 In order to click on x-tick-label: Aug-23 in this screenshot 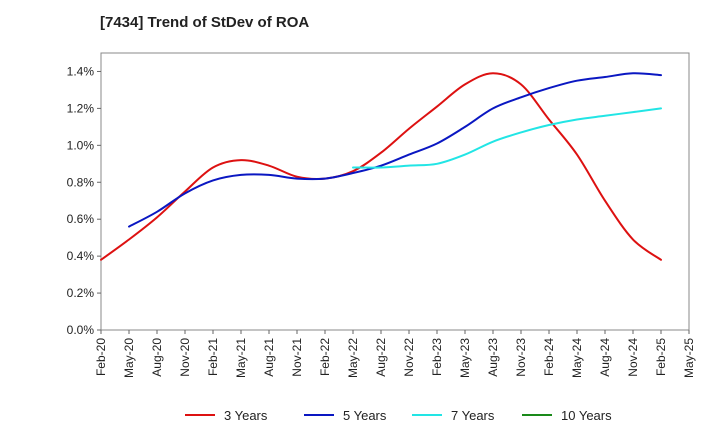, I will do `click(493, 357)`.